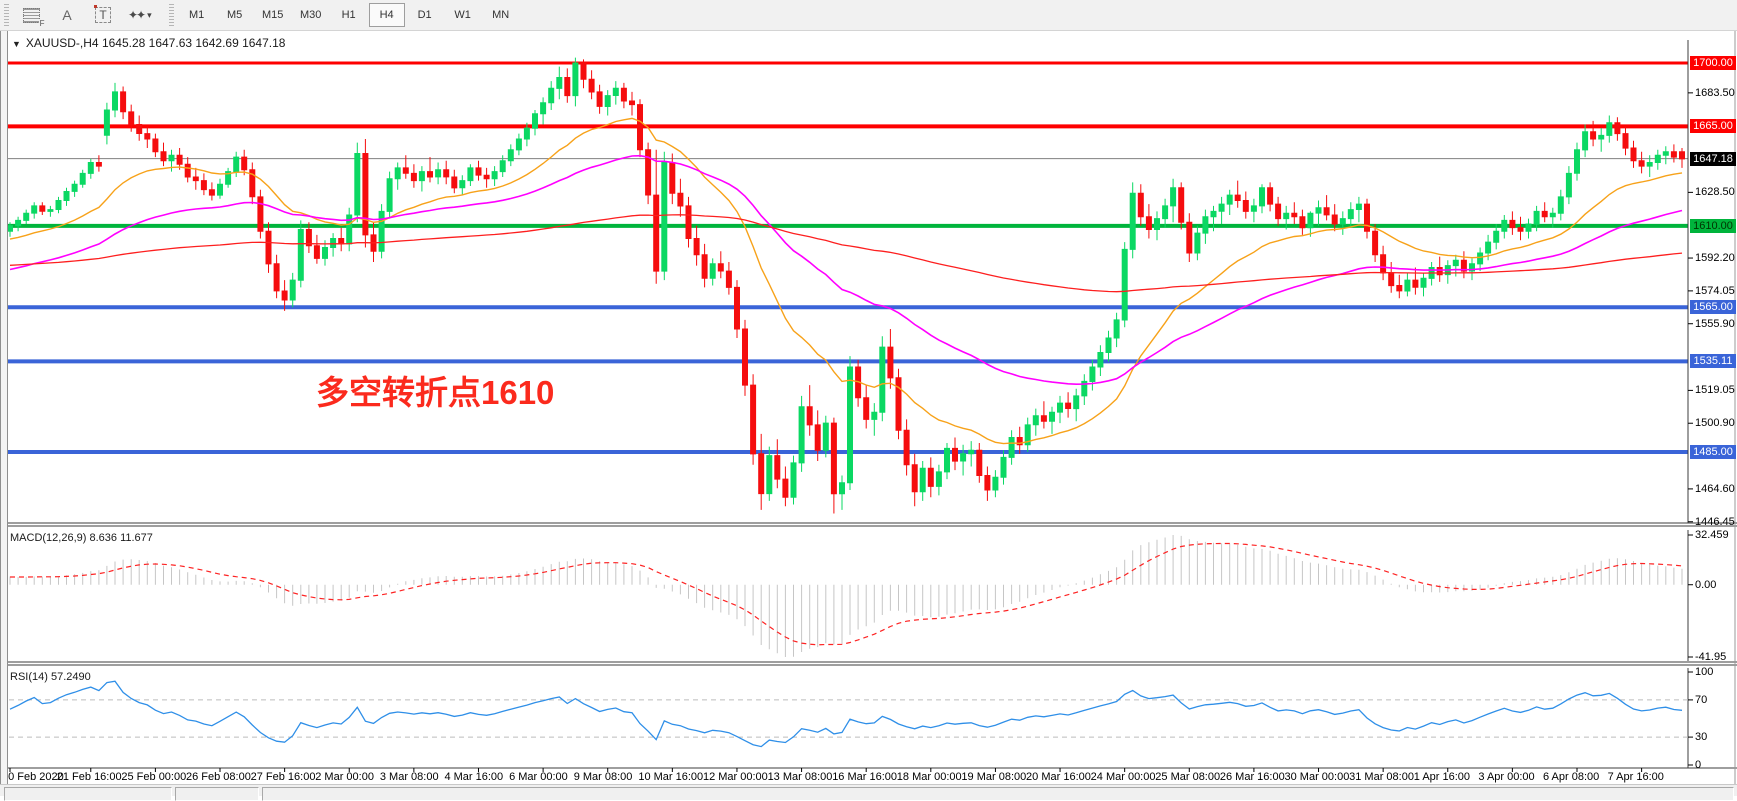  I want to click on price-badge-1647.18: 1647.18, so click(1713, 158).